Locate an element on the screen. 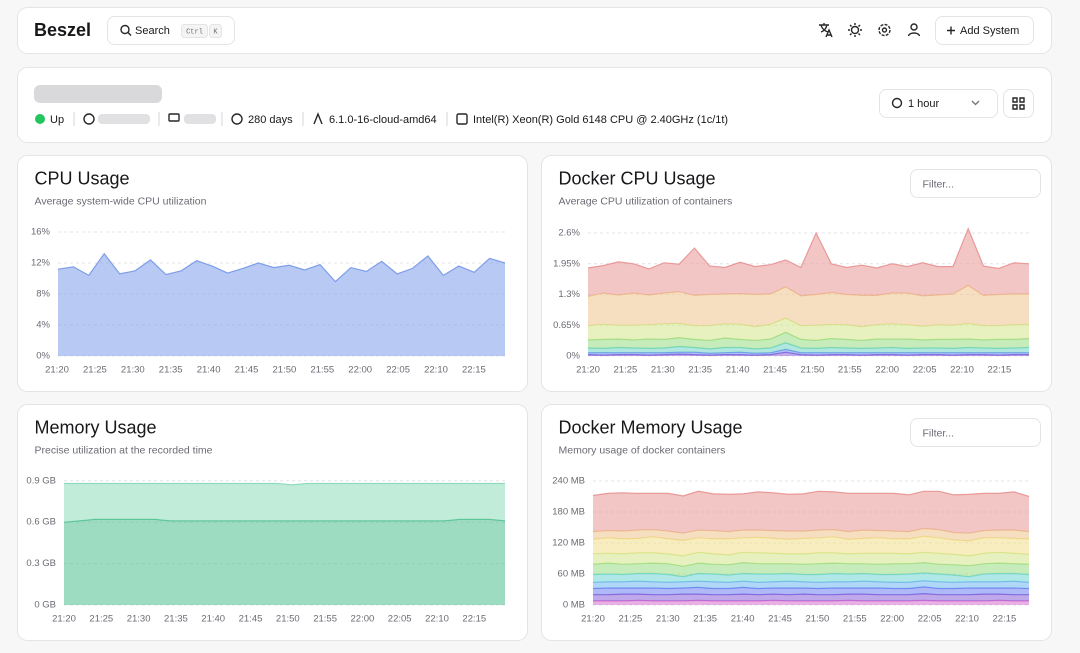  y-tick-label: 180 MB is located at coordinates (568, 512).